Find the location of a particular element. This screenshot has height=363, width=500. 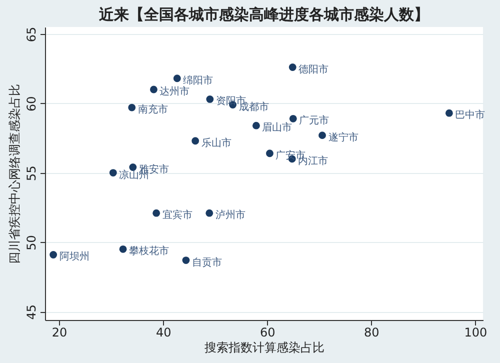

x-tick-label: 60 is located at coordinates (268, 333).